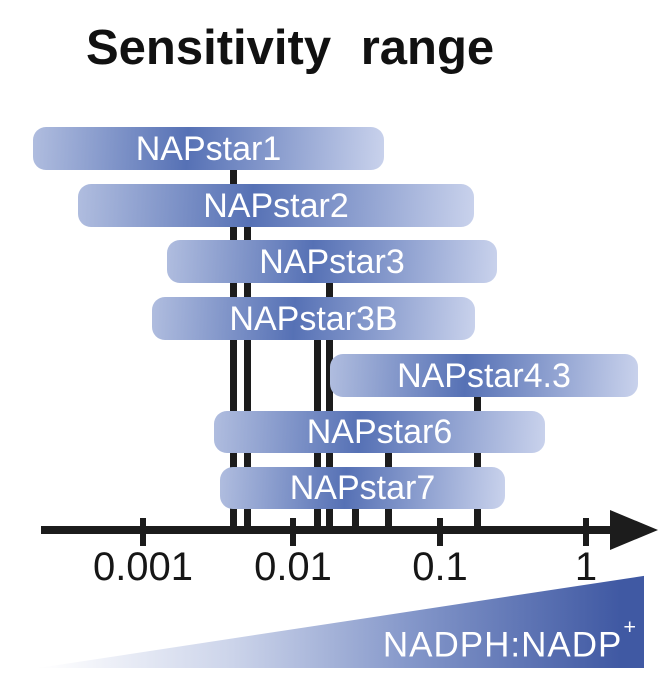 Image resolution: width=660 pixels, height=682 pixels. Describe the element at coordinates (440, 567) in the screenshot. I see `x-axis-tick-label-0.1: 0.1` at that location.